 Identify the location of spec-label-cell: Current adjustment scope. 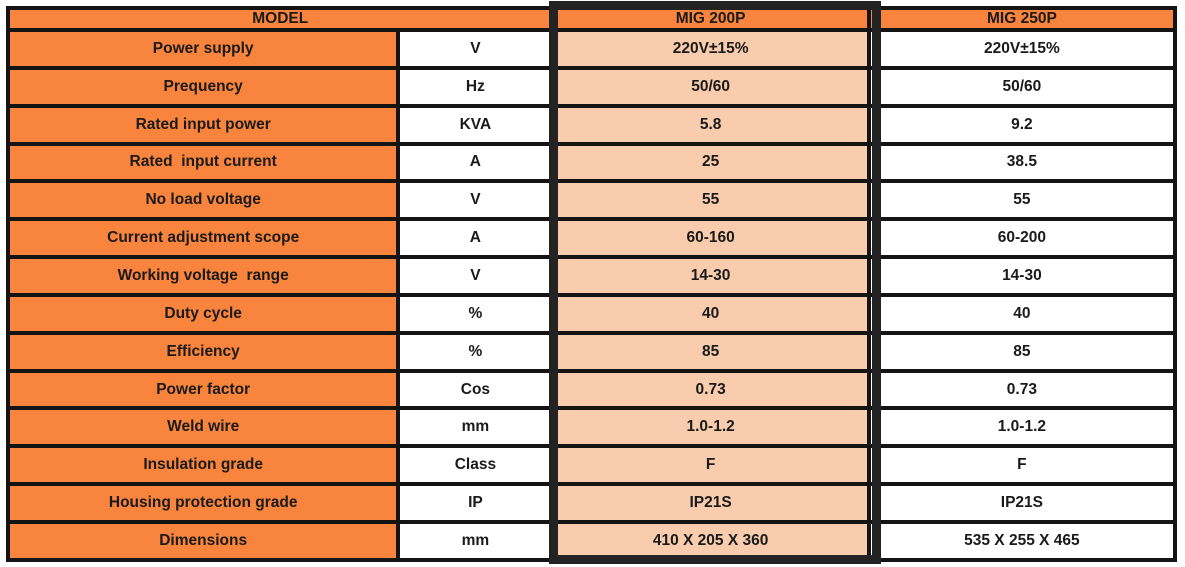
(203, 238).